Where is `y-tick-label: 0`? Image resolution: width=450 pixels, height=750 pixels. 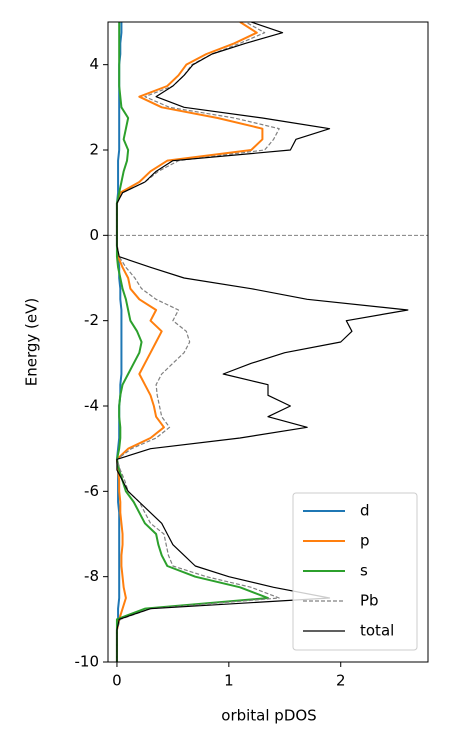
y-tick-label: 0 is located at coordinates (94, 235).